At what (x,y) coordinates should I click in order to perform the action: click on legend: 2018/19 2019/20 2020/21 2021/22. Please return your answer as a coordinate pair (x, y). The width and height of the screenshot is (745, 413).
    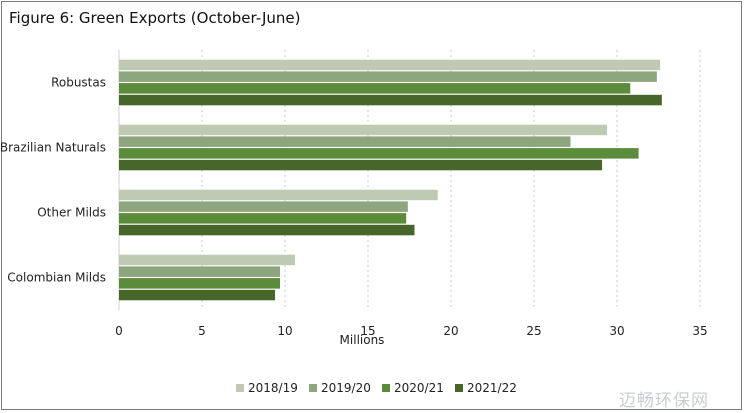
    Looking at the image, I should click on (376, 388).